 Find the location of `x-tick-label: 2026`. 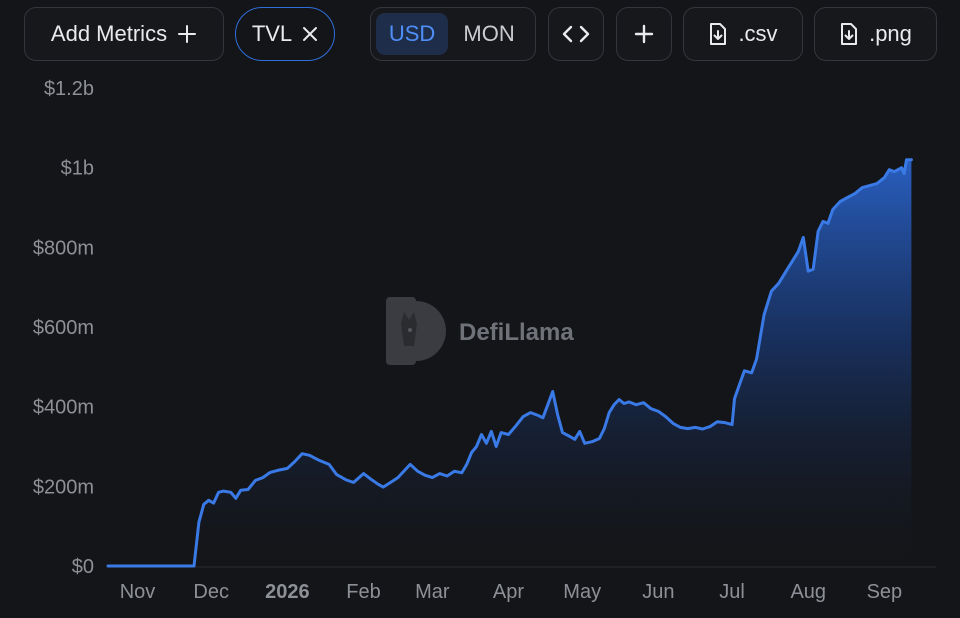

x-tick-label: 2026 is located at coordinates (287, 592).